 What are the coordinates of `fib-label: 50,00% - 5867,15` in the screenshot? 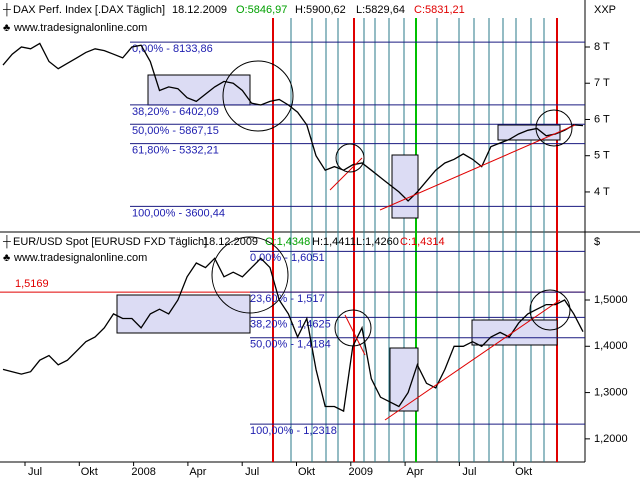 It's located at (175, 131).